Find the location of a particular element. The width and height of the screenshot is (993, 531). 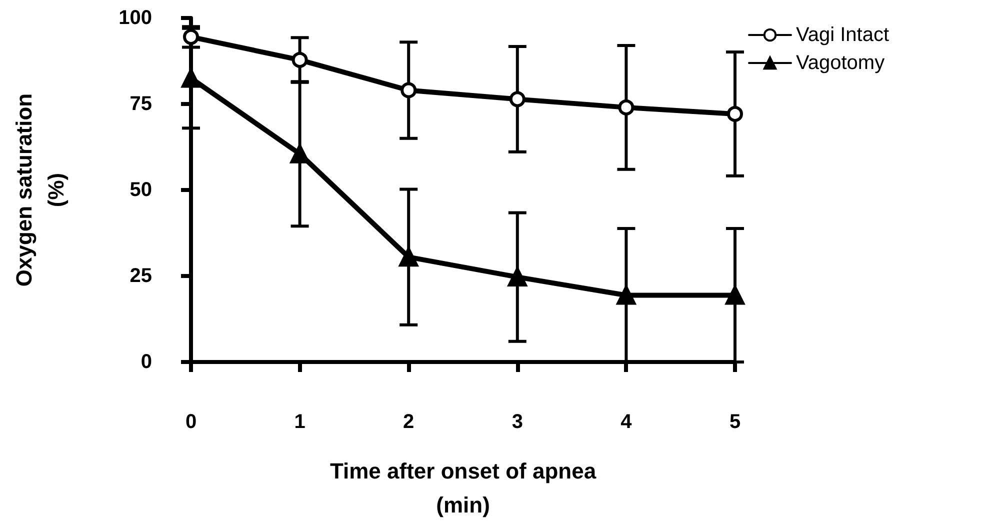

x-tick-label: 2 is located at coordinates (408, 422).